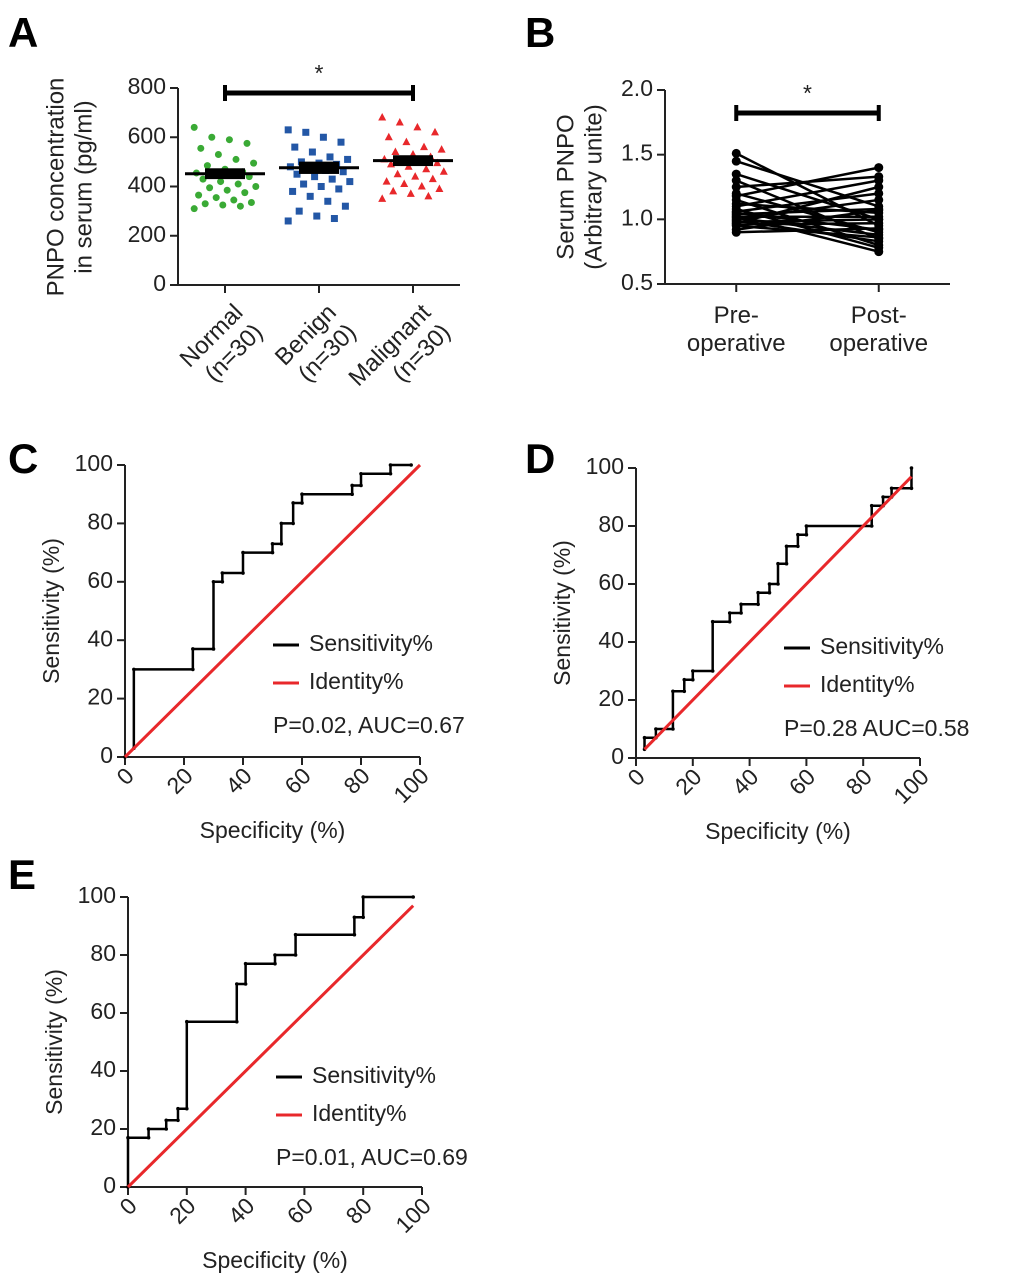 This screenshot has height=1281, width=1020. What do you see at coordinates (637, 153) in the screenshot?
I see `y-tick-label: 1.5` at bounding box center [637, 153].